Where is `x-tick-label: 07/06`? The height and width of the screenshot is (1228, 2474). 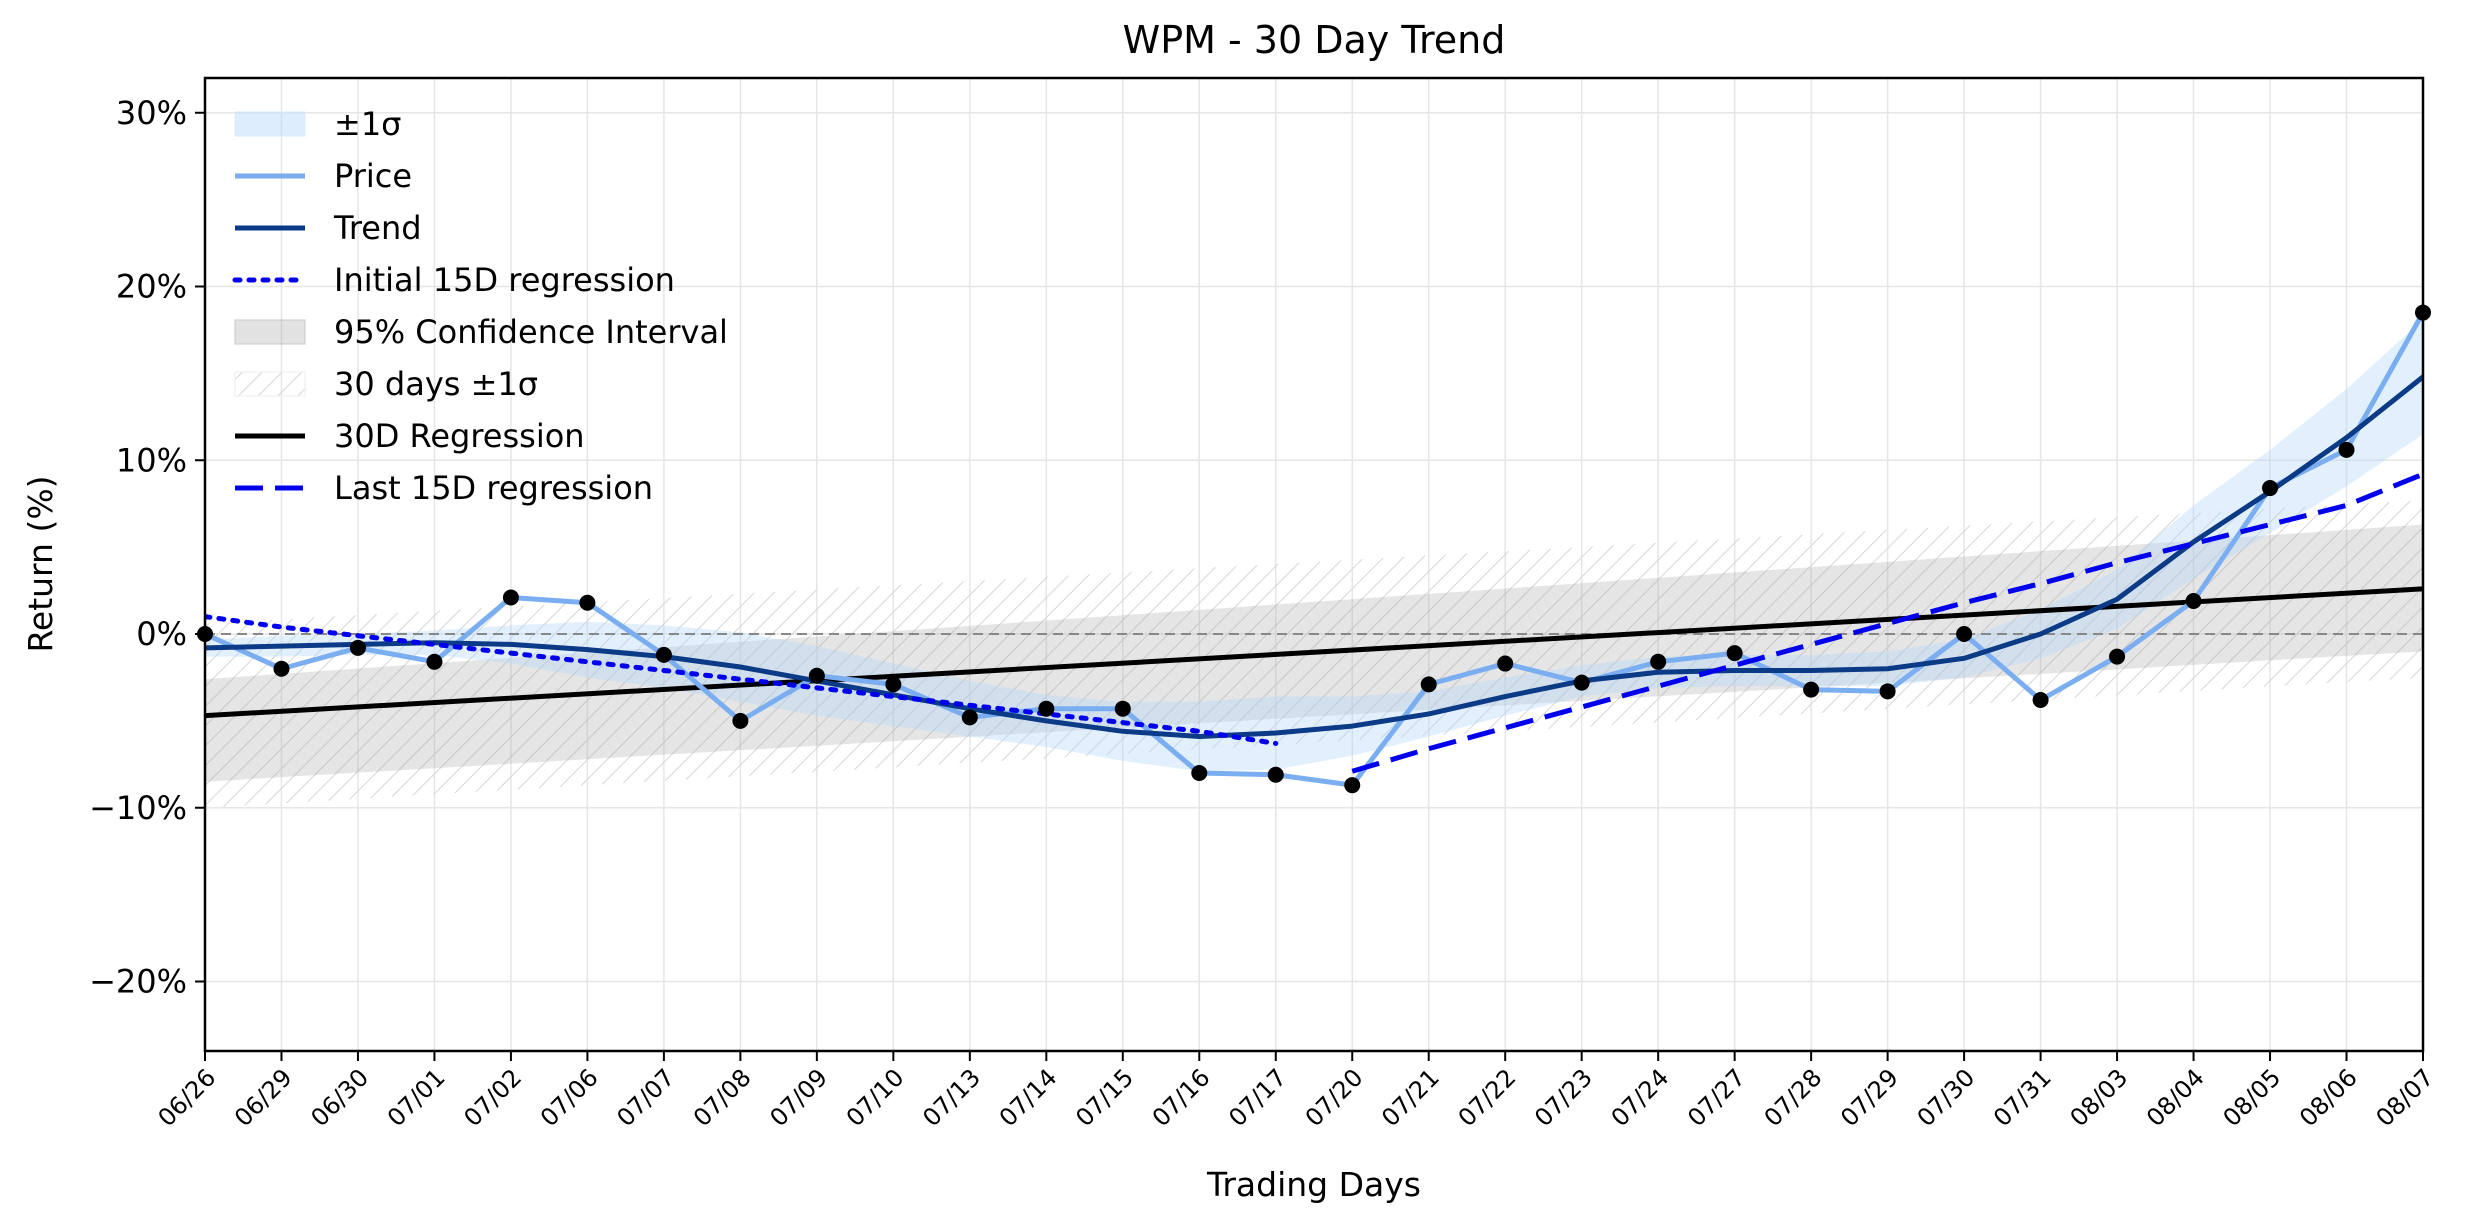 x-tick-label: 07/06 is located at coordinates (569, 1097).